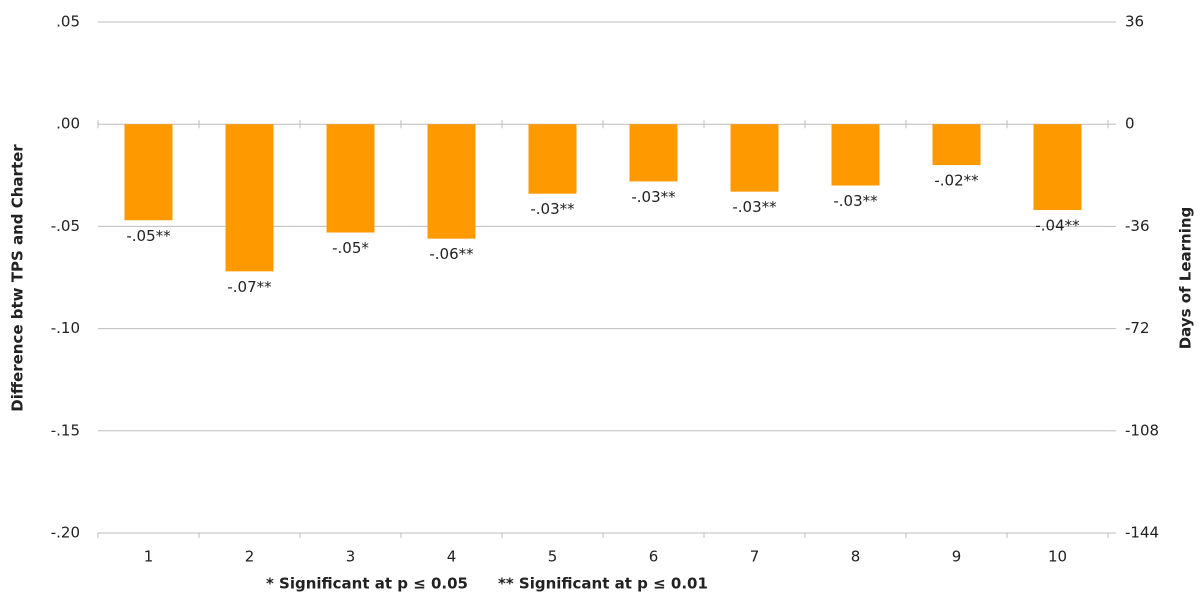 This screenshot has width=1202, height=595. What do you see at coordinates (65, 226) in the screenshot?
I see `y-tick-label: -.05` at bounding box center [65, 226].